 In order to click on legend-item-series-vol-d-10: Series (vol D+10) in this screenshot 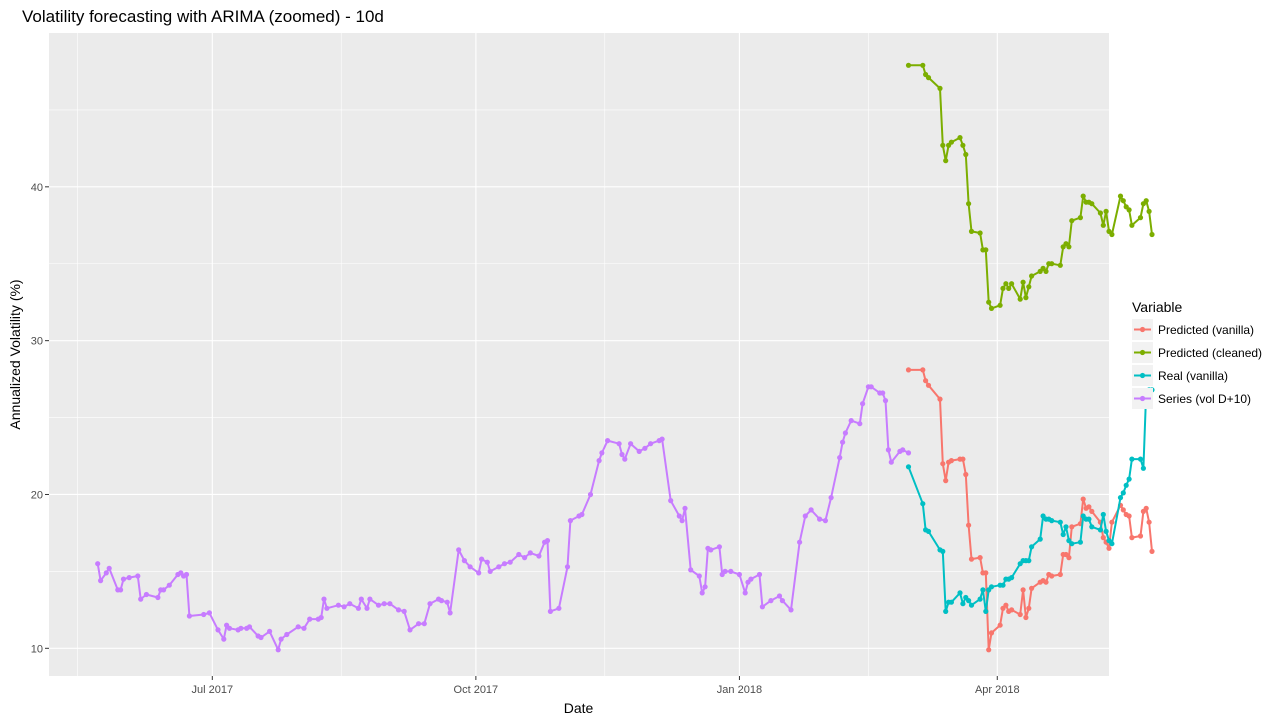, I will do `click(1191, 398)`.